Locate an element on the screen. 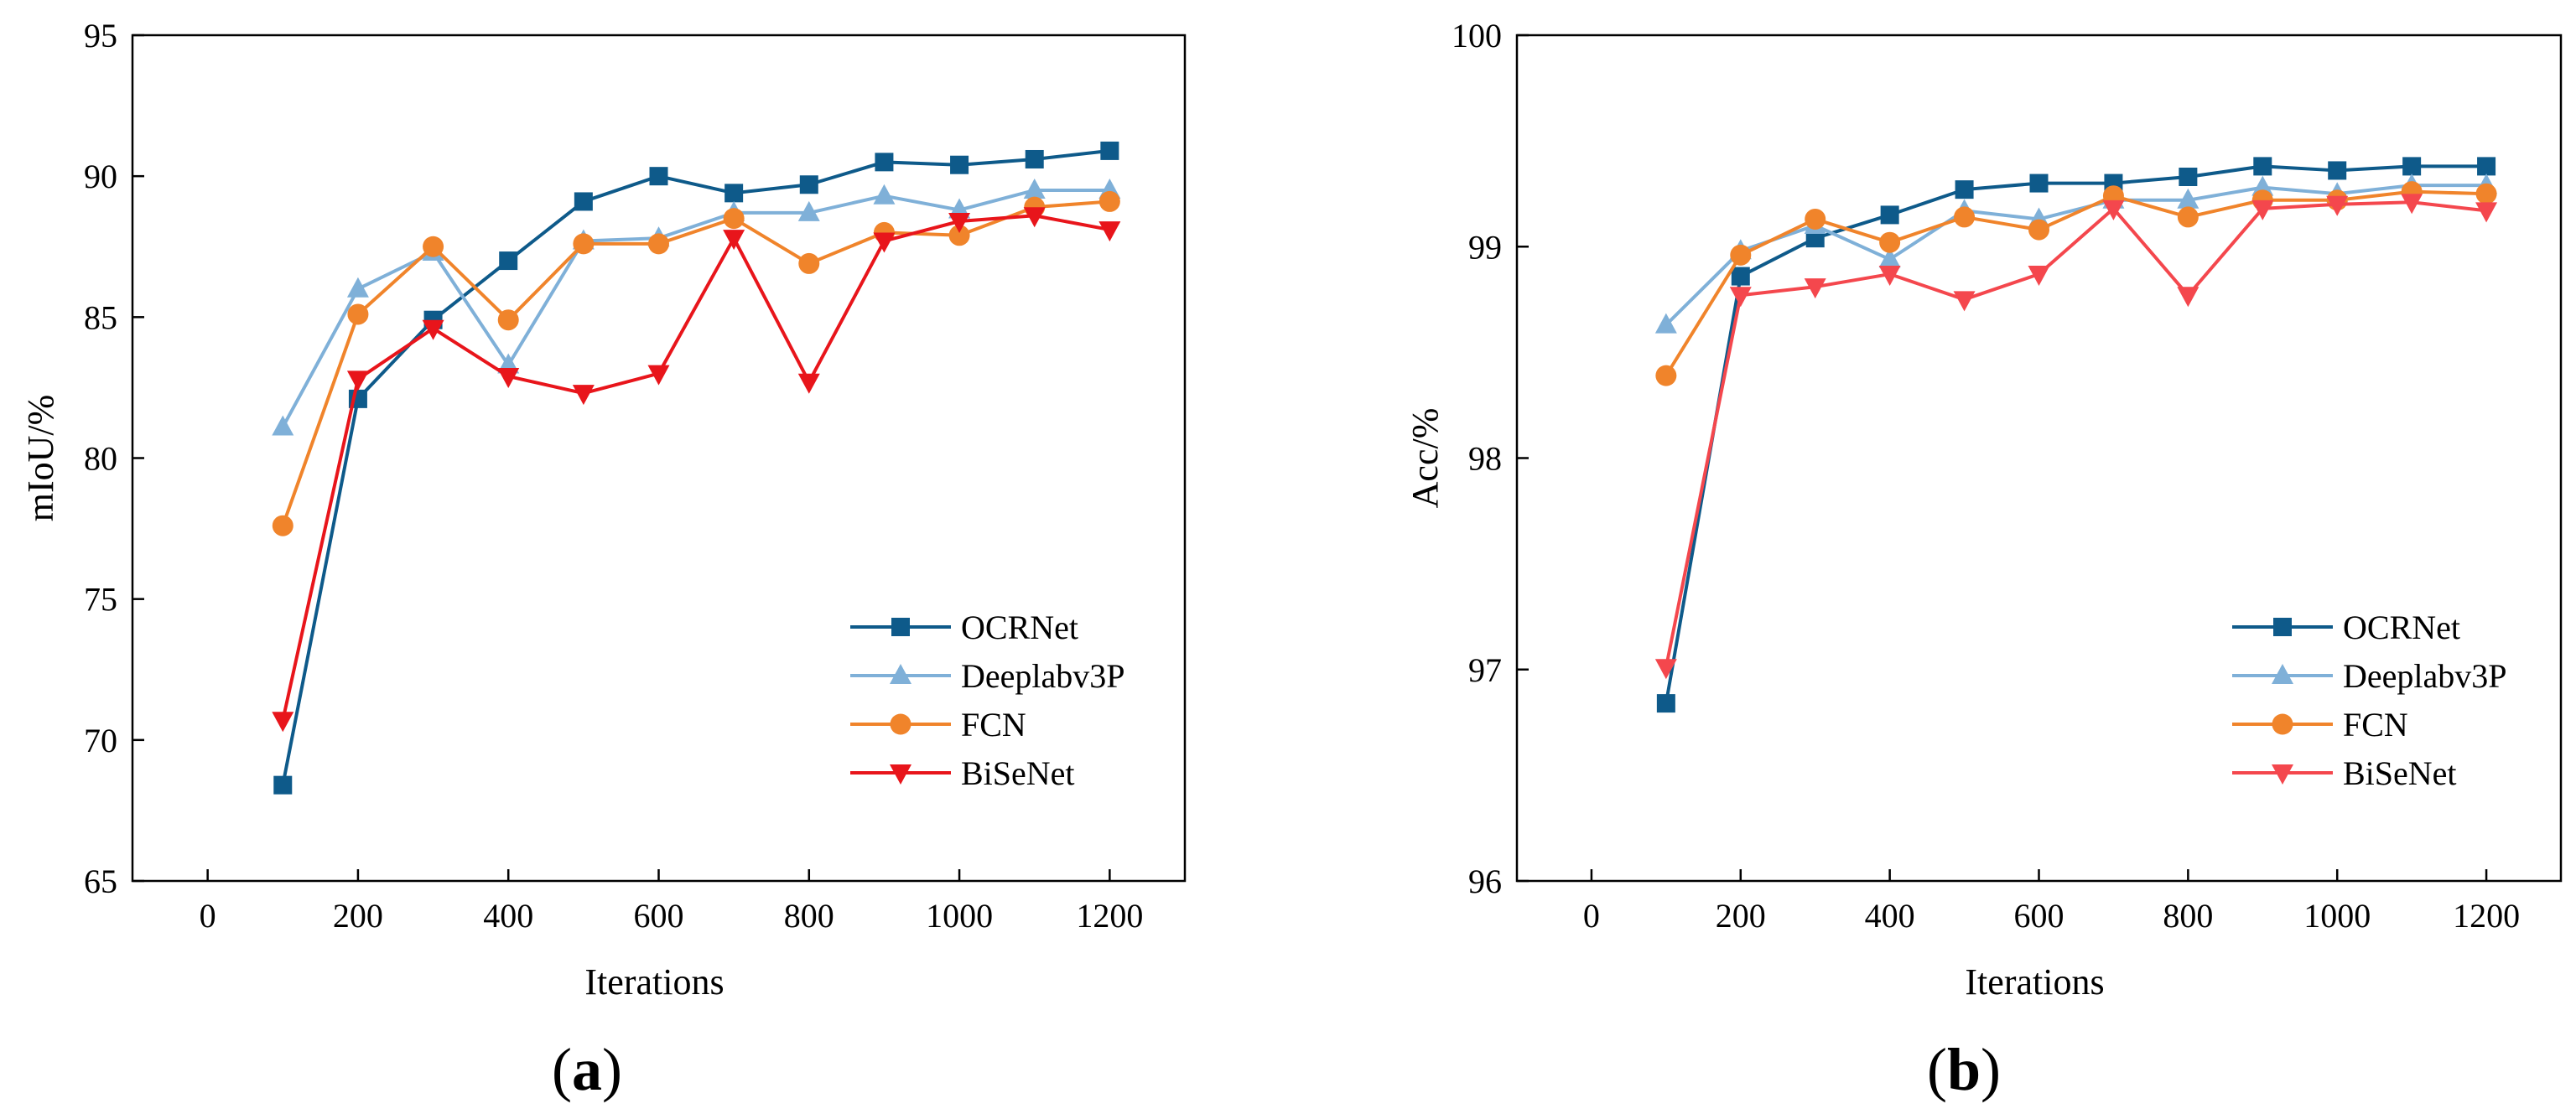  legend-marker-ocrnet is located at coordinates (900, 627).